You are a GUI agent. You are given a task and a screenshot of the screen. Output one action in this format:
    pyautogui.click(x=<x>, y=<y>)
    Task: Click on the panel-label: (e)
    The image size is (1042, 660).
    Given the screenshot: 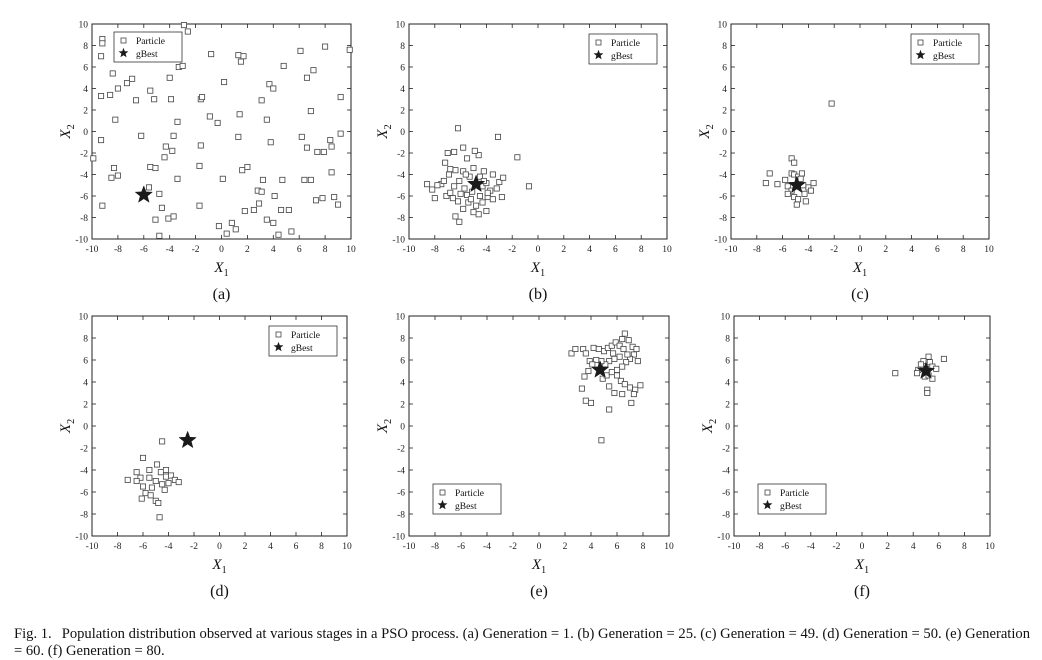 What is the action you would take?
    pyautogui.click(x=539, y=591)
    